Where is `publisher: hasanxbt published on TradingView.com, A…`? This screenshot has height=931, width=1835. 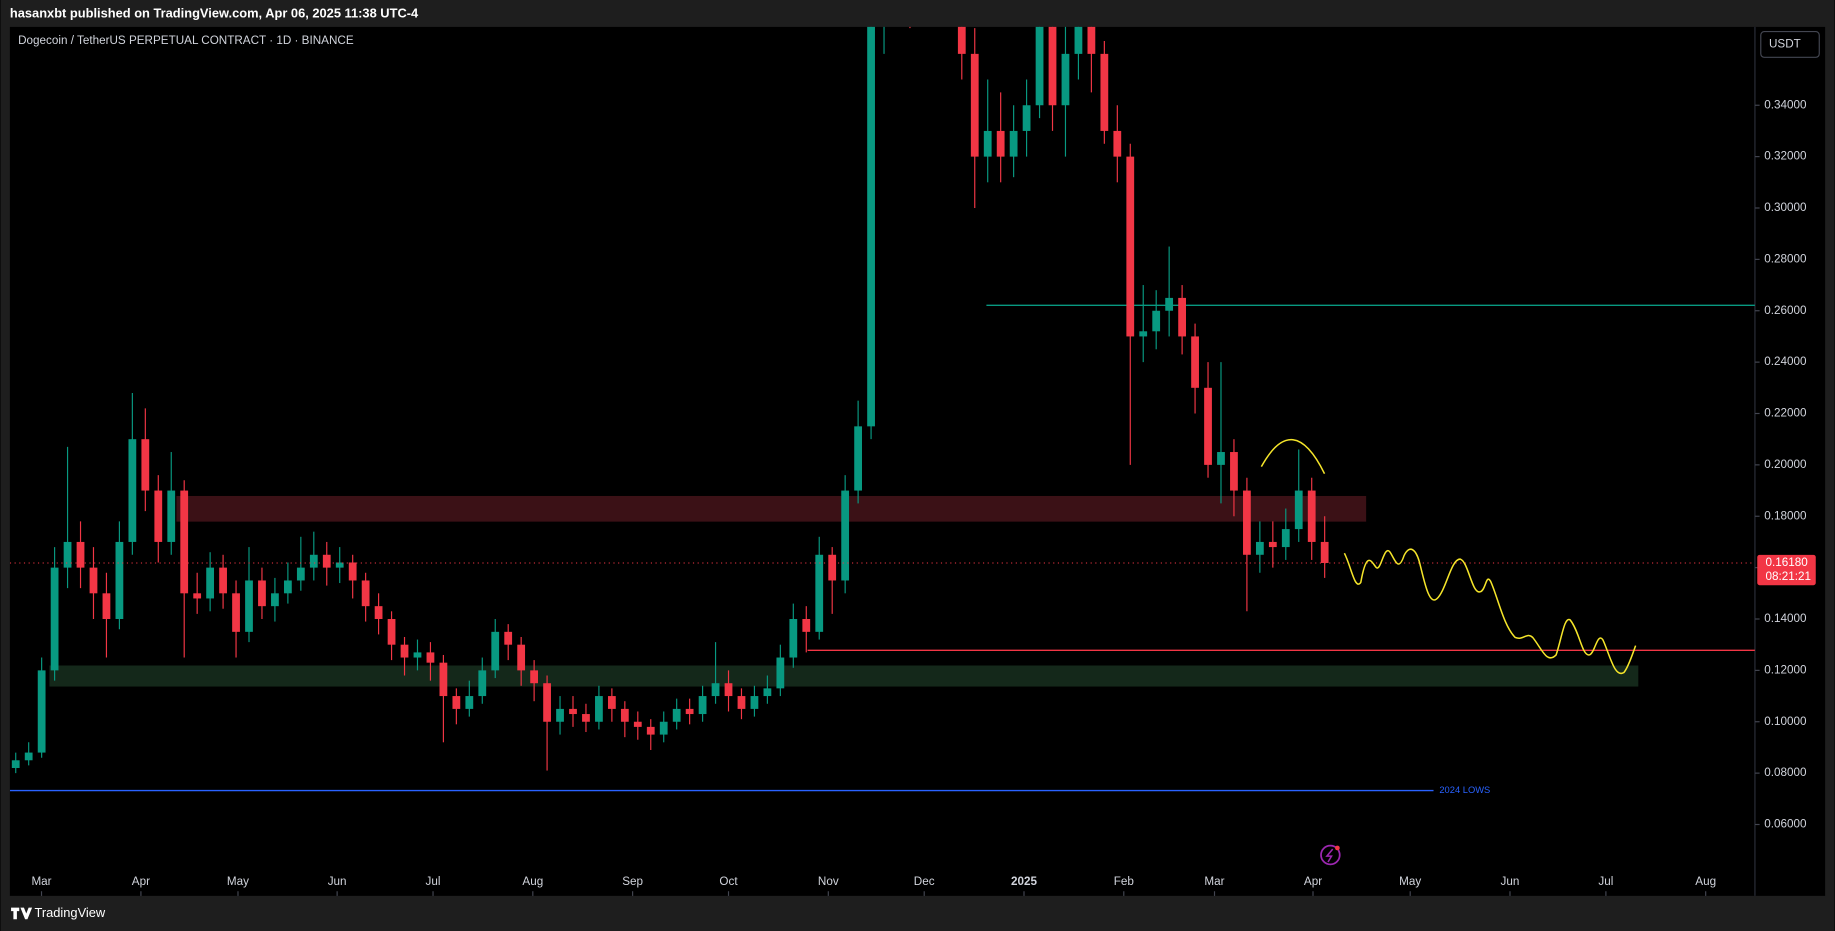 publisher: hasanxbt published on TradingView.com, A… is located at coordinates (214, 12).